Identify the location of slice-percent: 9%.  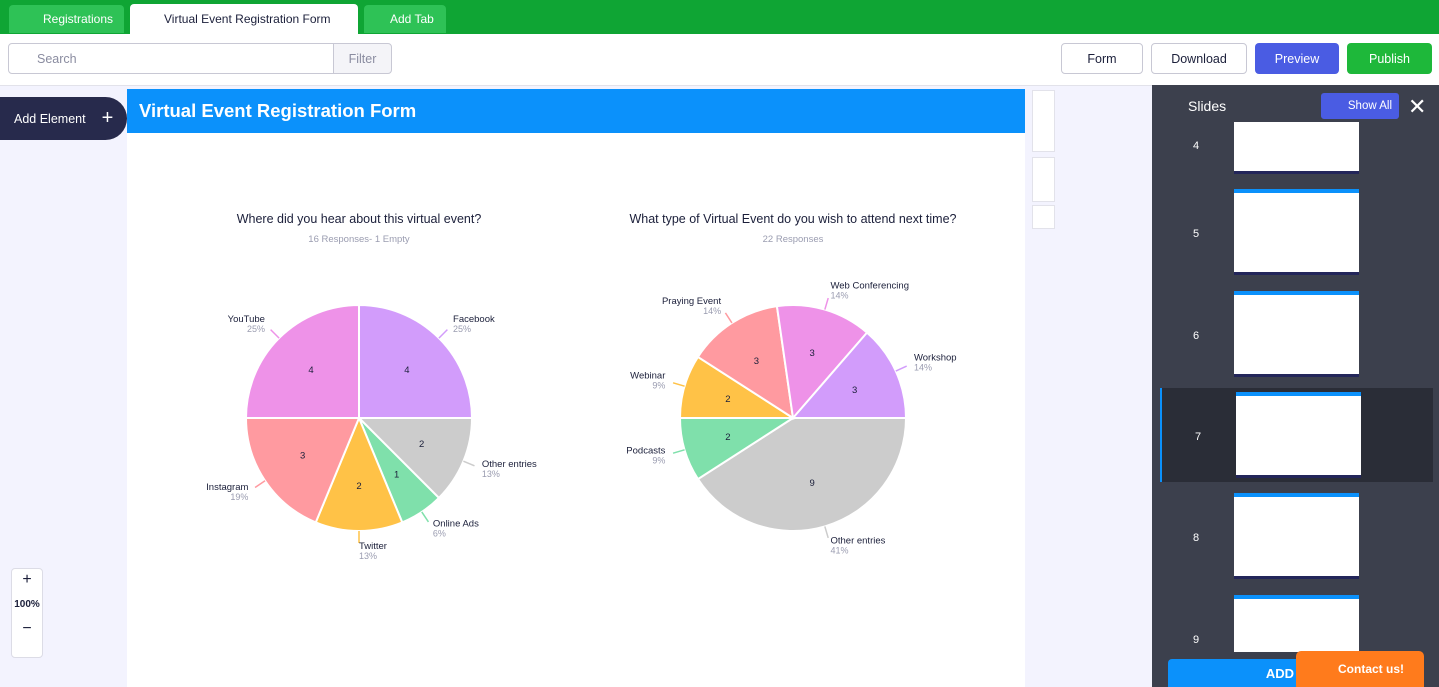
(658, 460).